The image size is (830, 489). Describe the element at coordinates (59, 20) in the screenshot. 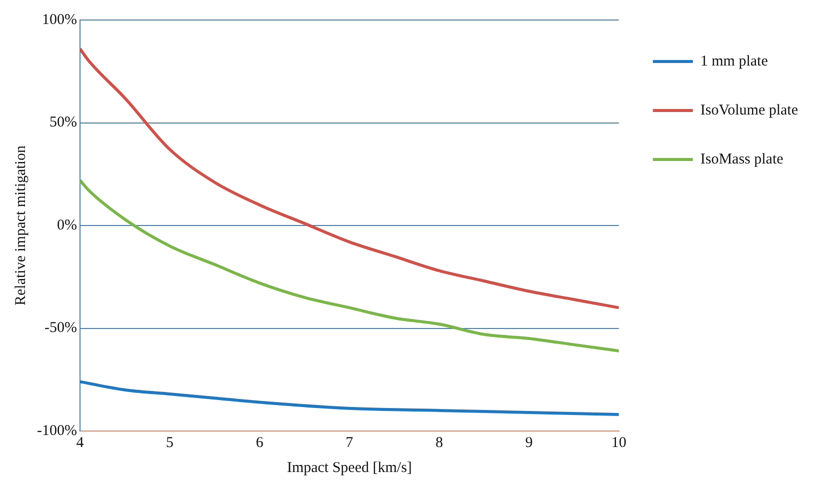

I see `y-tick-label: 100%` at that location.